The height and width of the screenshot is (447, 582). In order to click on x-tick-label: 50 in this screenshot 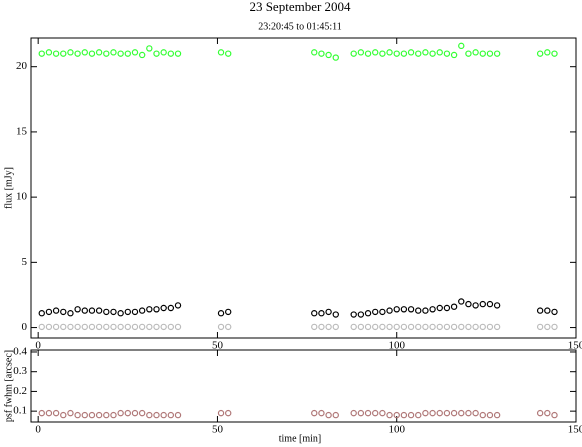, I will do `click(218, 346)`.